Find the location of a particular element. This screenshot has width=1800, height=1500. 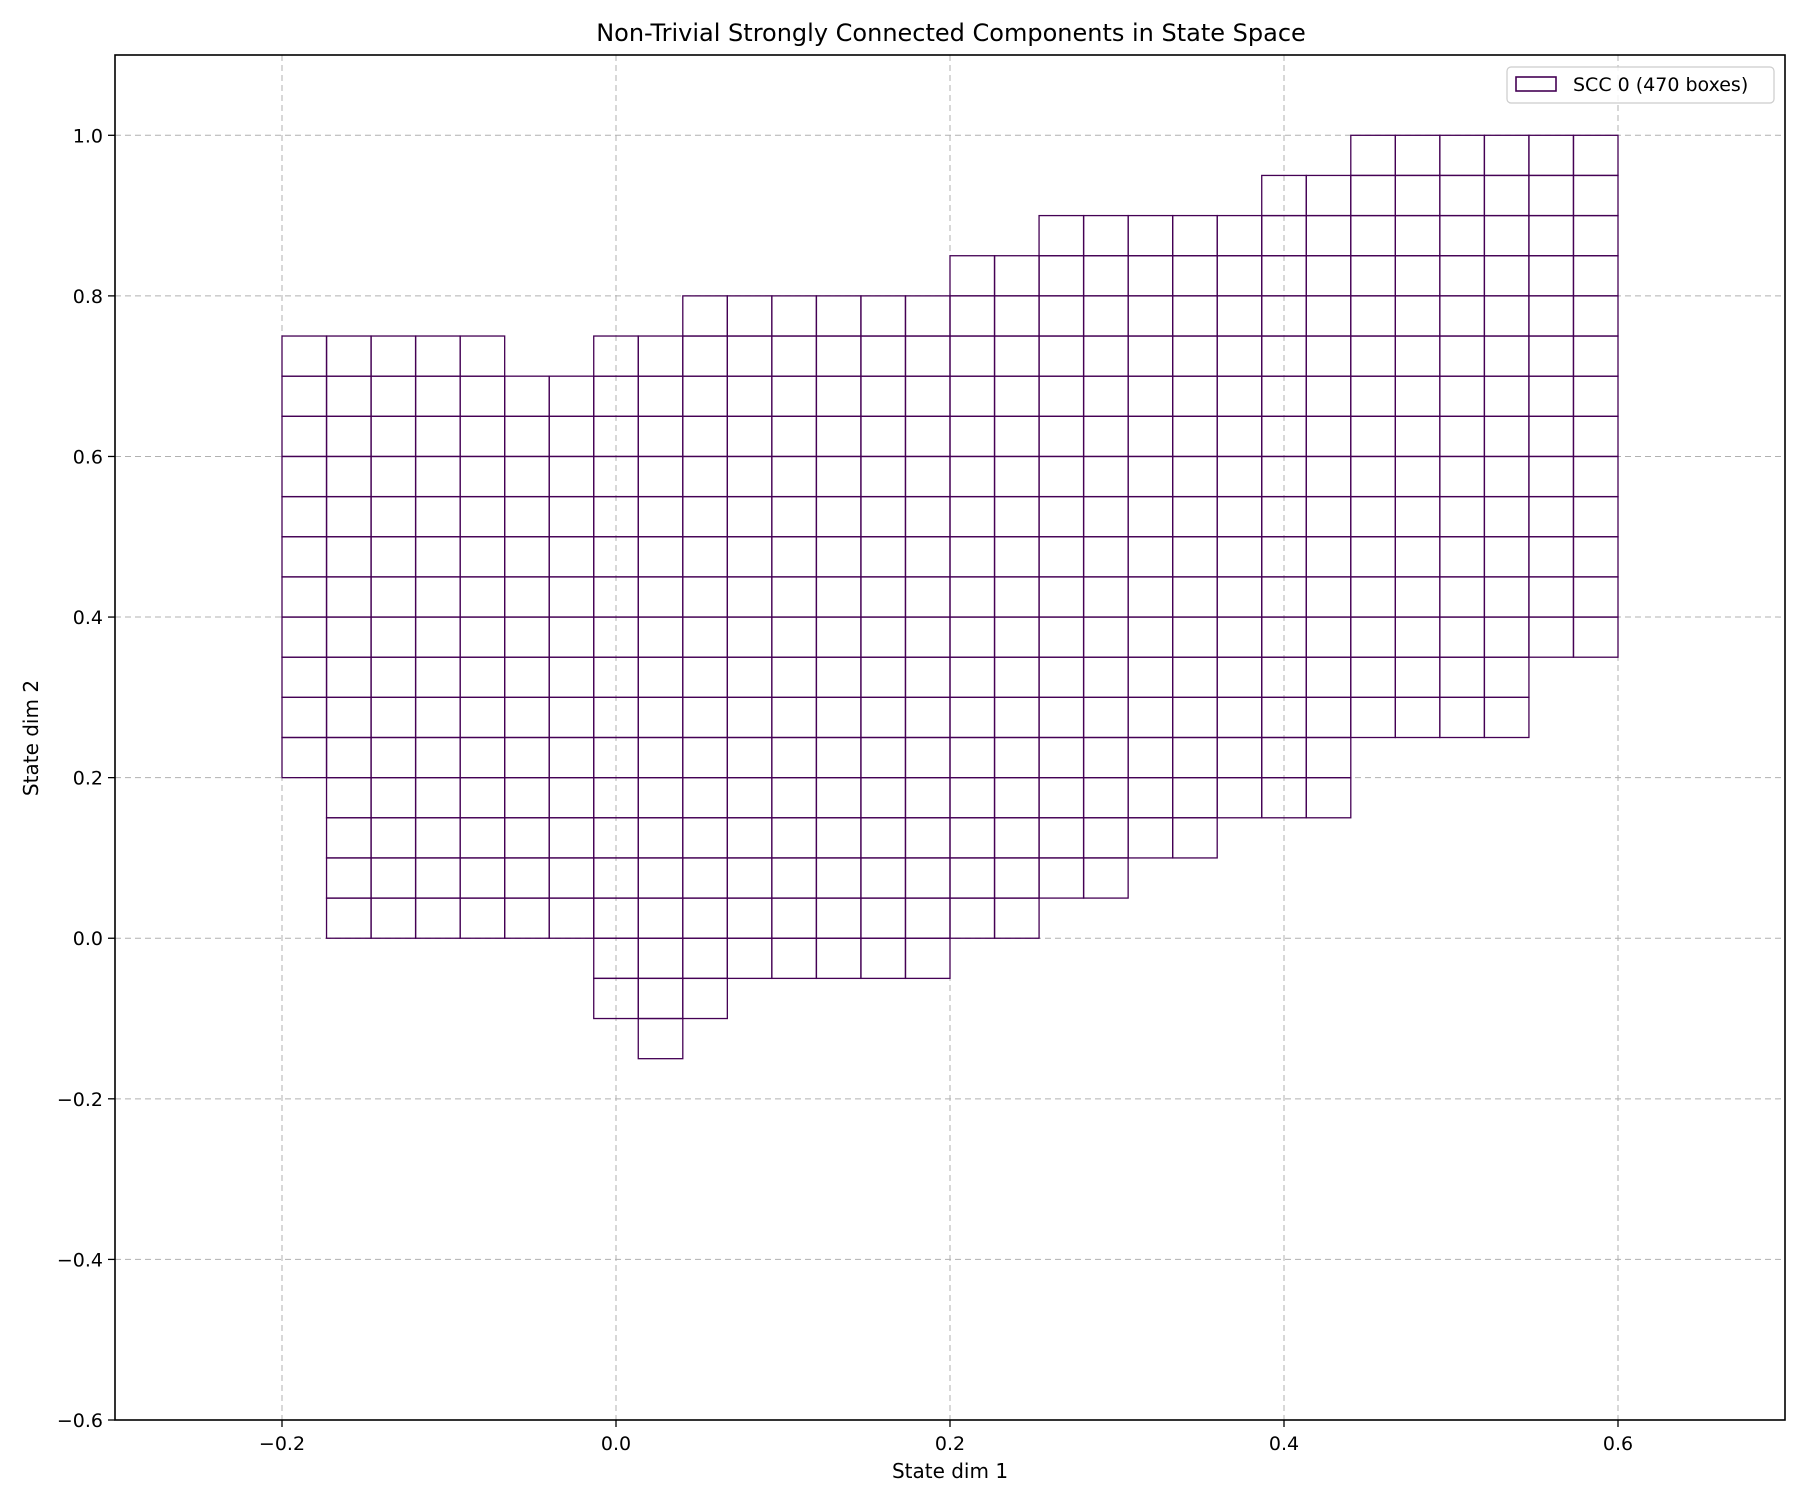

x-tick-label: 0.6 is located at coordinates (1618, 1444).